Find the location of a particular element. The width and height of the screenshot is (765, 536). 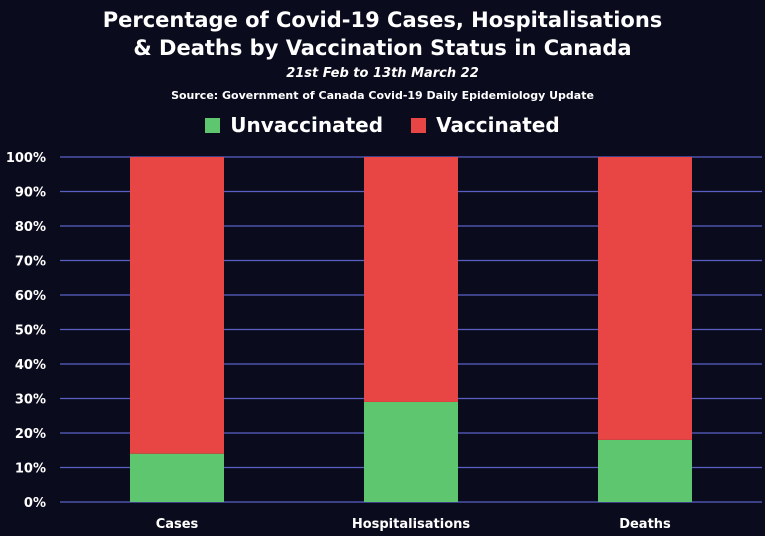

bar-unvaccinated-hospitalisations is located at coordinates (411, 451).